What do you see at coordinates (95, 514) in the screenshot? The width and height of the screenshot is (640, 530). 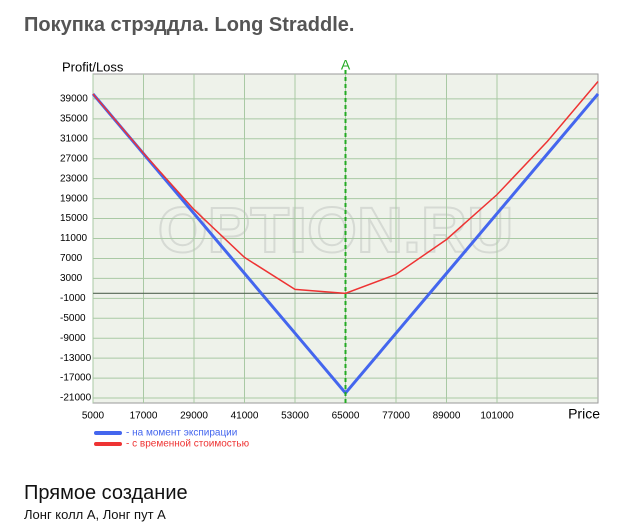 I see `footer-text: Лонг колл A, Лонг пут A` at bounding box center [95, 514].